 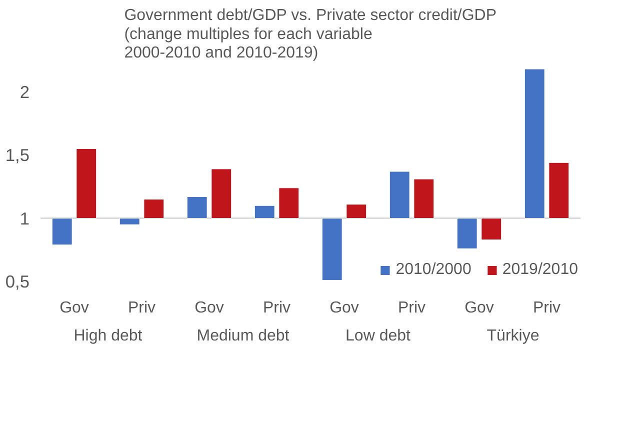 What do you see at coordinates (310, 34) in the screenshot?
I see `chart-title: Government debt/GDP vs. Private sector credit/GDP (change multiples for each variable 2000-2010 and 2010-2019)` at bounding box center [310, 34].